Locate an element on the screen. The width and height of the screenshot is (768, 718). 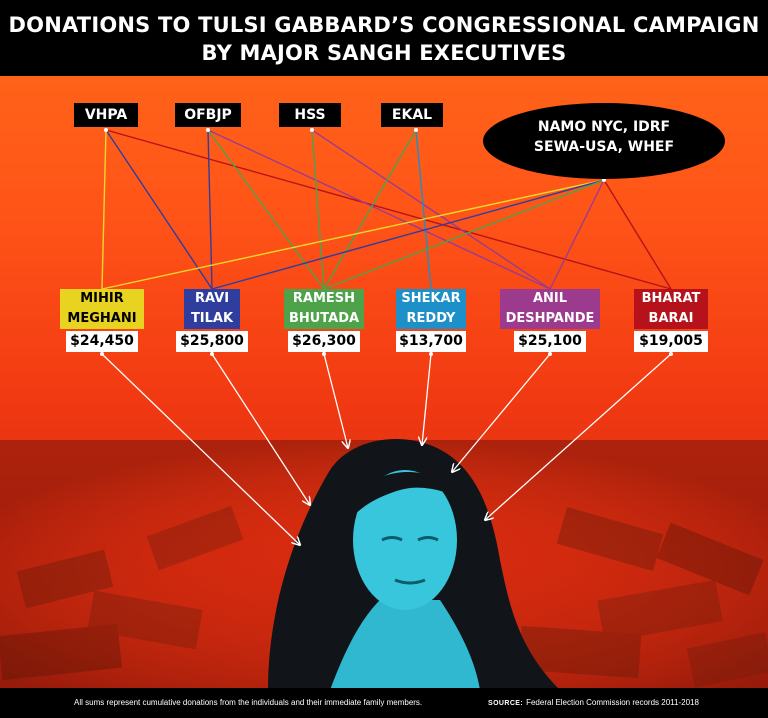
person-reddy: SHEKAR REDDY is located at coordinates (431, 309).